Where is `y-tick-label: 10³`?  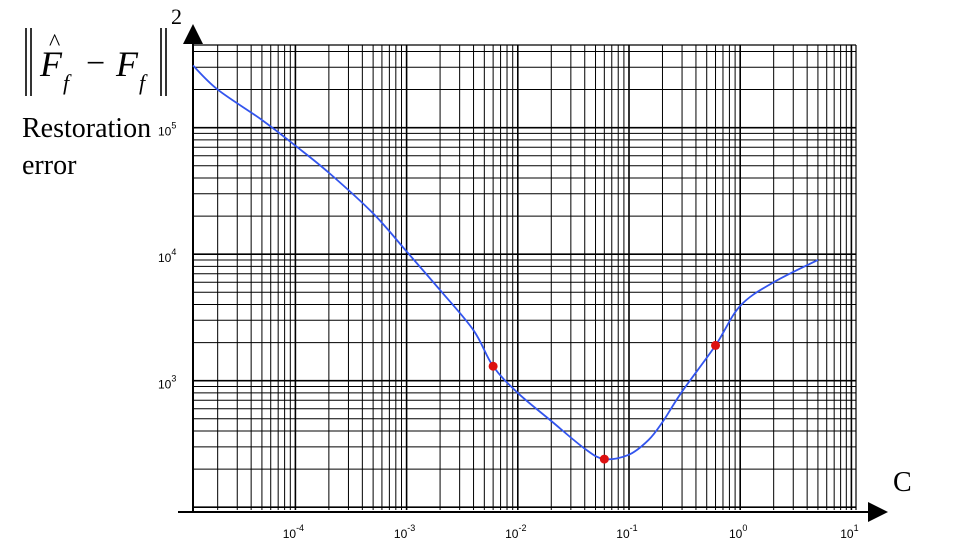
y-tick-label: 10³ is located at coordinates (167, 383).